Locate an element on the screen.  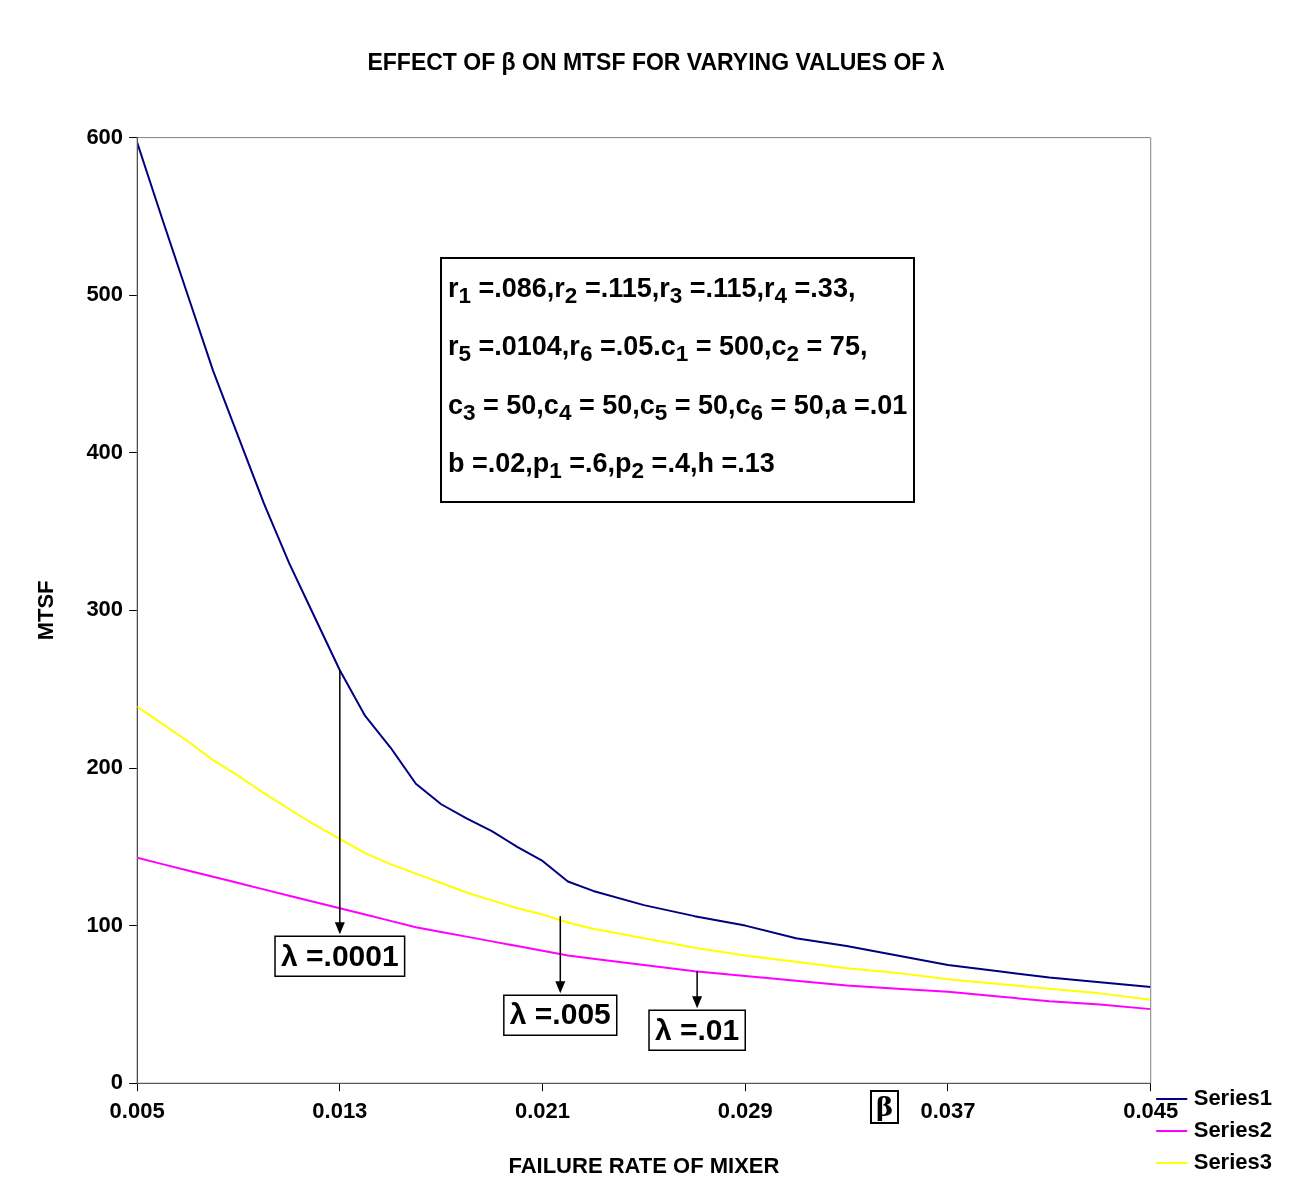
y-tick-label: 0 is located at coordinates (117, 1082).